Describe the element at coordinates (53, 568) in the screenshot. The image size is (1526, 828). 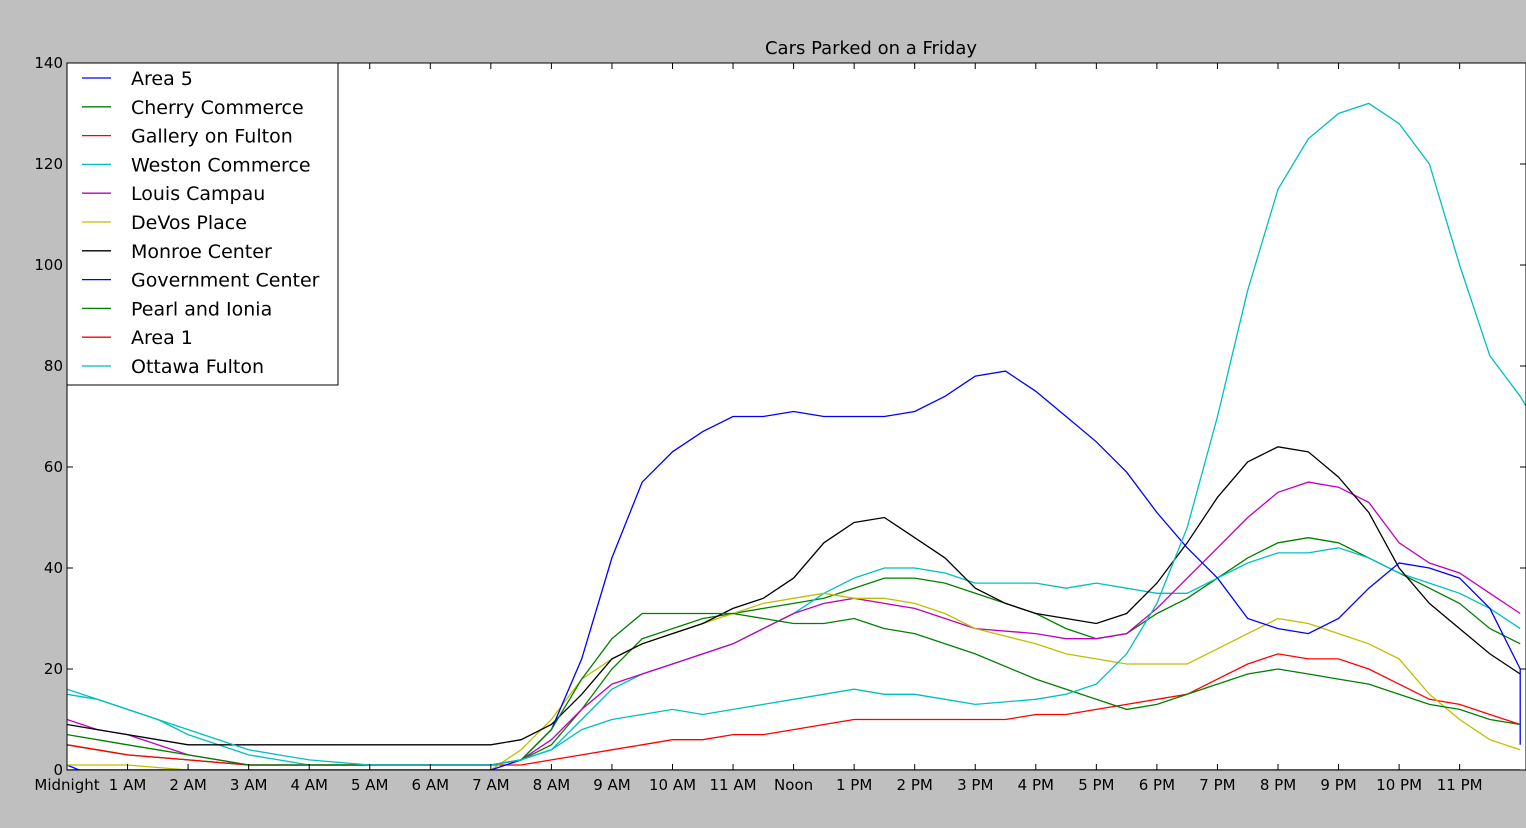
I see `y-tick-label: 40` at that location.